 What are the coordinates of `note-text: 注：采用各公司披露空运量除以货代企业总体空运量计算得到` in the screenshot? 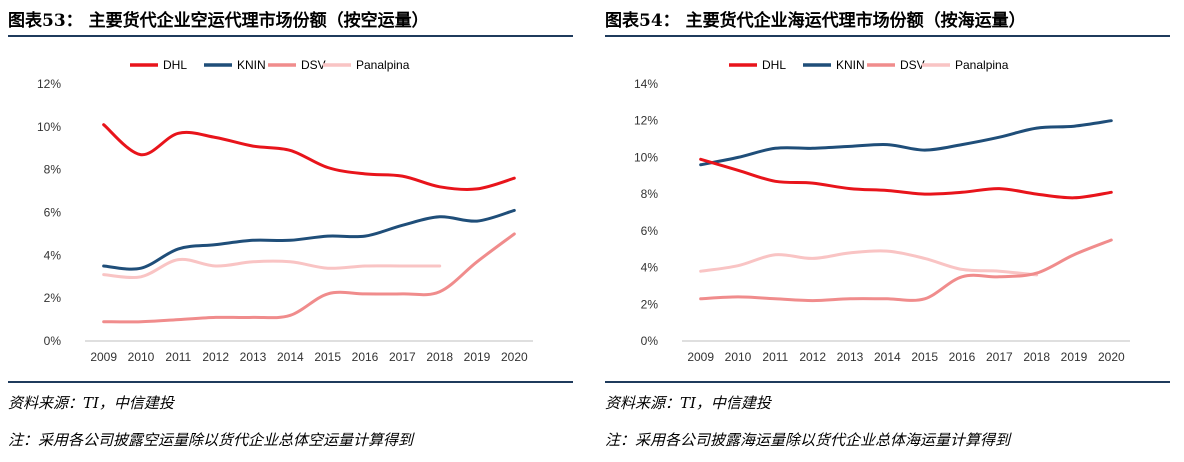 It's located at (211, 440).